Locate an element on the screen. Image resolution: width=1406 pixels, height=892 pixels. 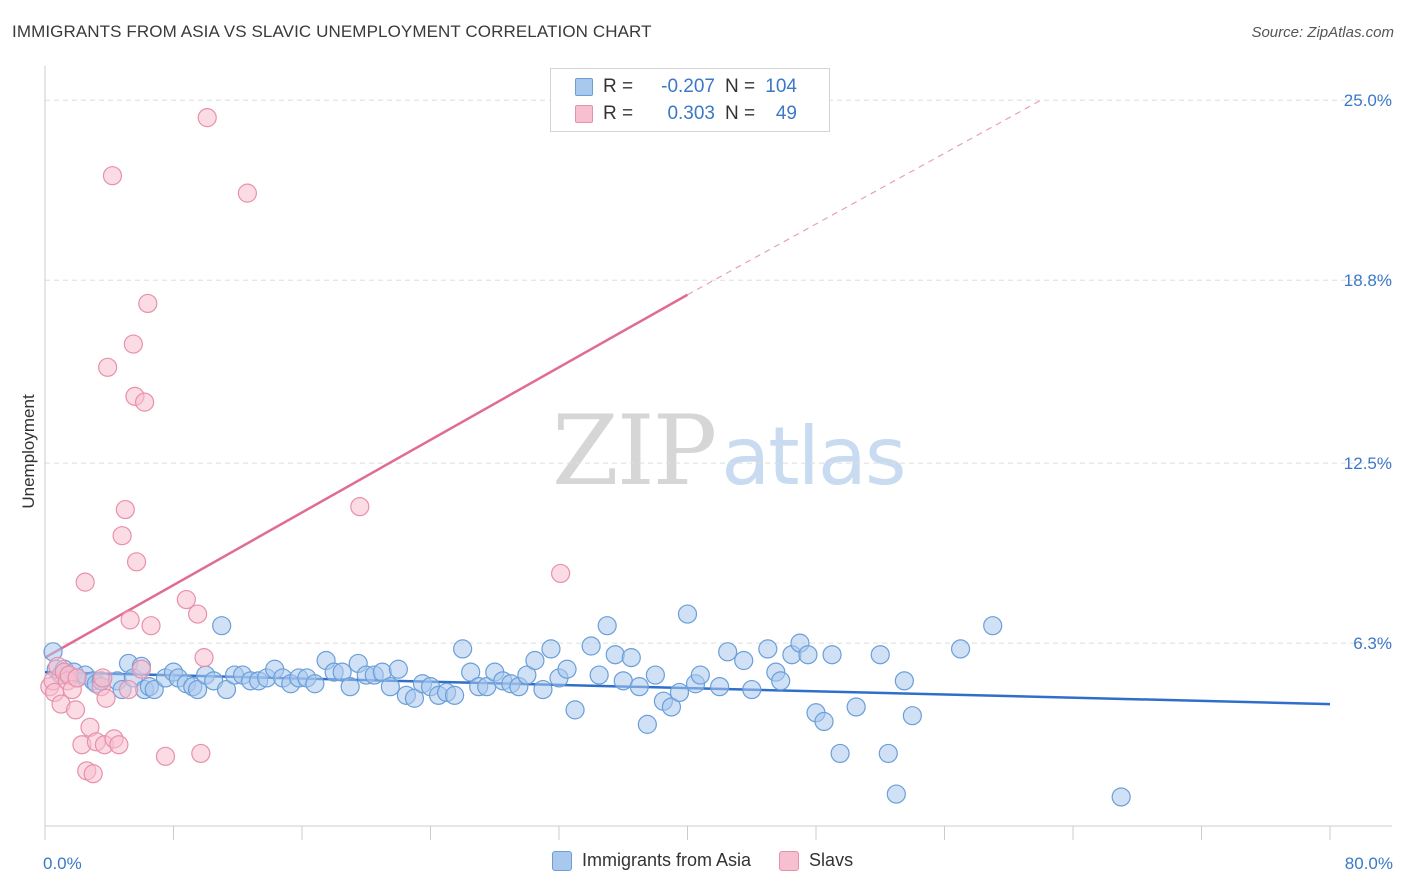
legend-row-asia: R = -0.207 N = 104 is located at coordinates (686, 87).